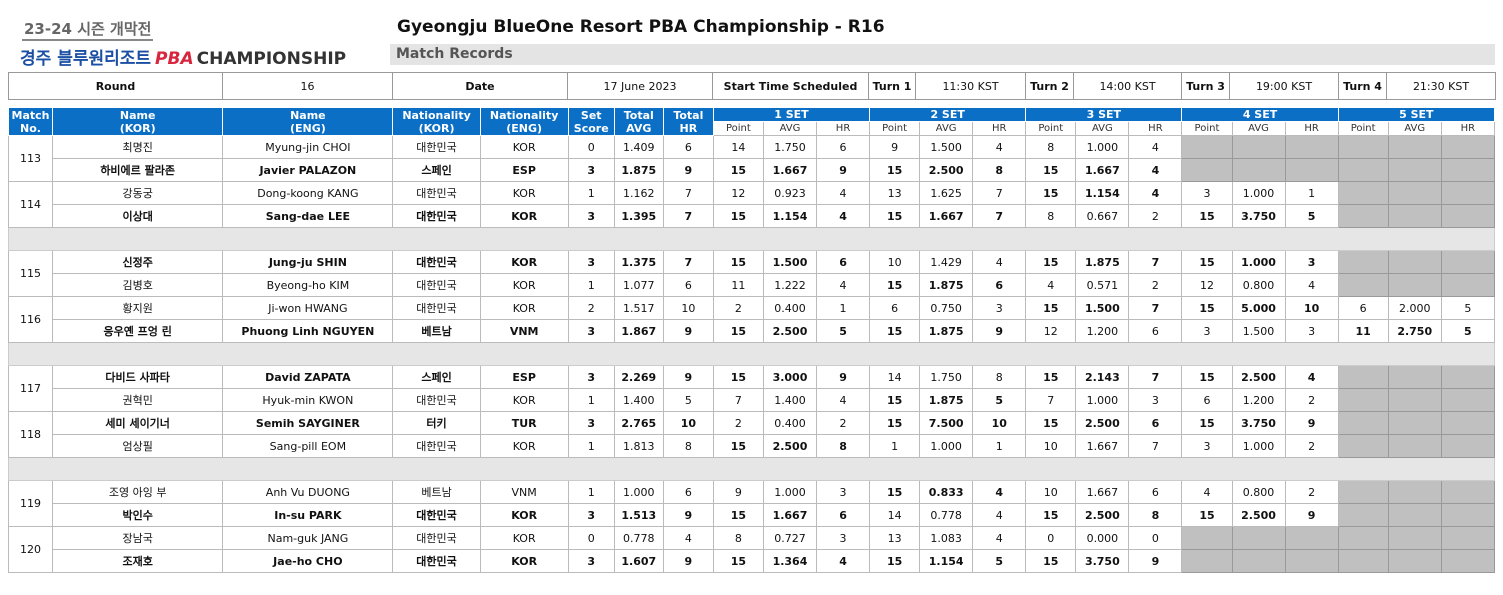 The image size is (1503, 595). I want to click on set-cell: 0, so click(1155, 538).